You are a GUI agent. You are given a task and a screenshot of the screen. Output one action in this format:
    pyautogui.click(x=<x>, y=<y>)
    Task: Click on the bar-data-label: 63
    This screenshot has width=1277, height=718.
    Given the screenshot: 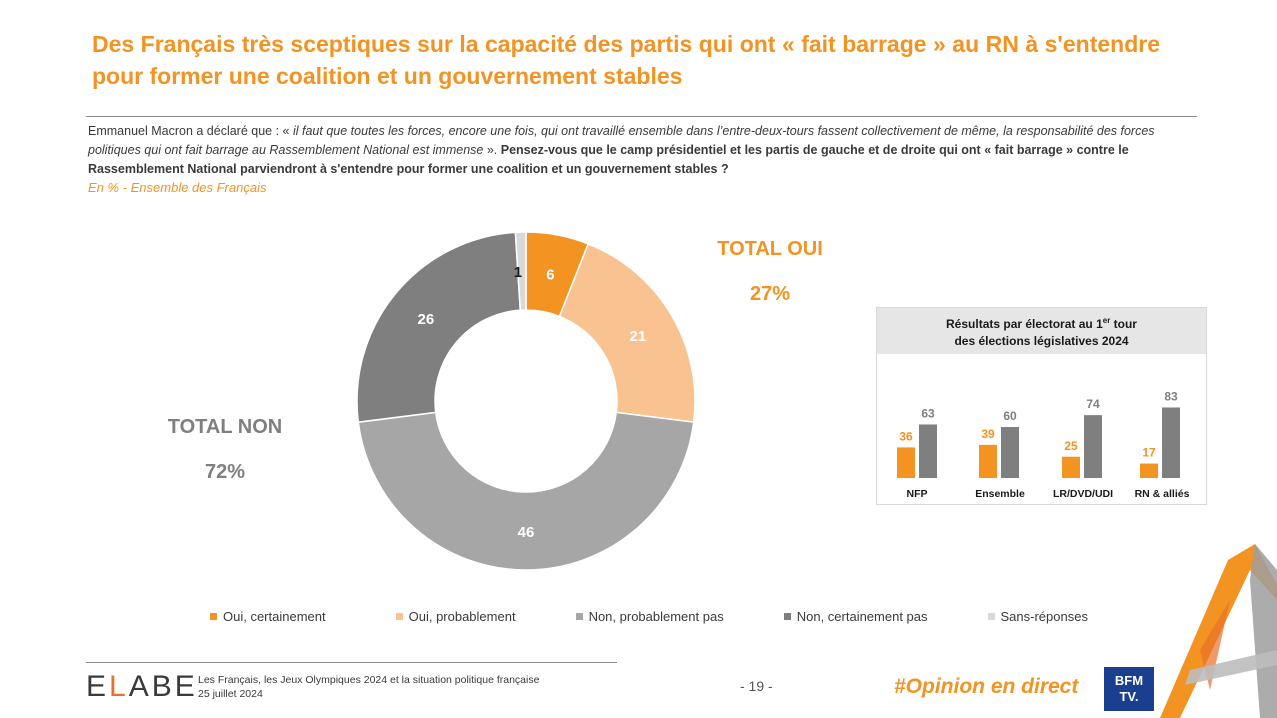 What is the action you would take?
    pyautogui.click(x=928, y=413)
    